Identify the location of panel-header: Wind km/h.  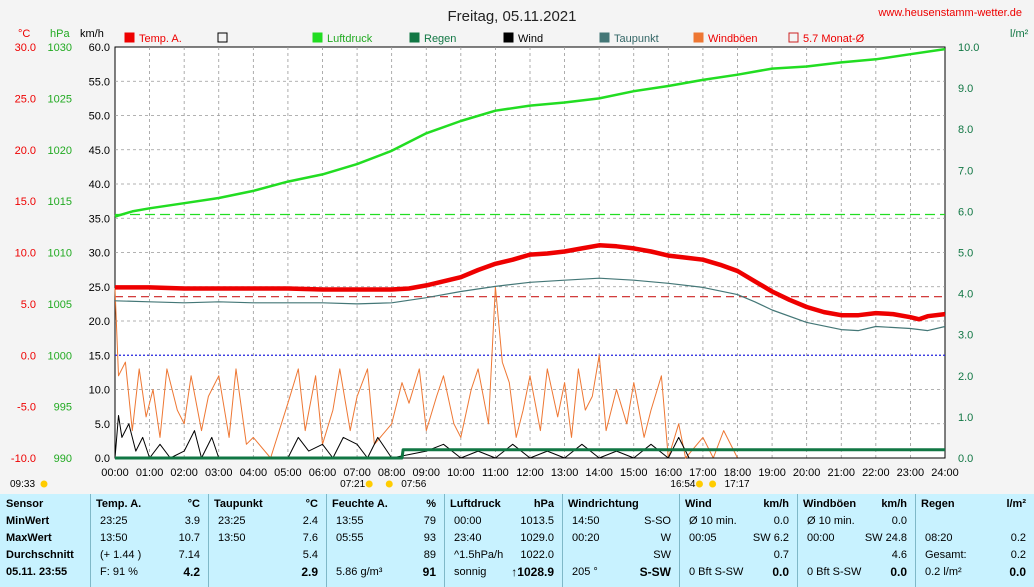
(738, 504).